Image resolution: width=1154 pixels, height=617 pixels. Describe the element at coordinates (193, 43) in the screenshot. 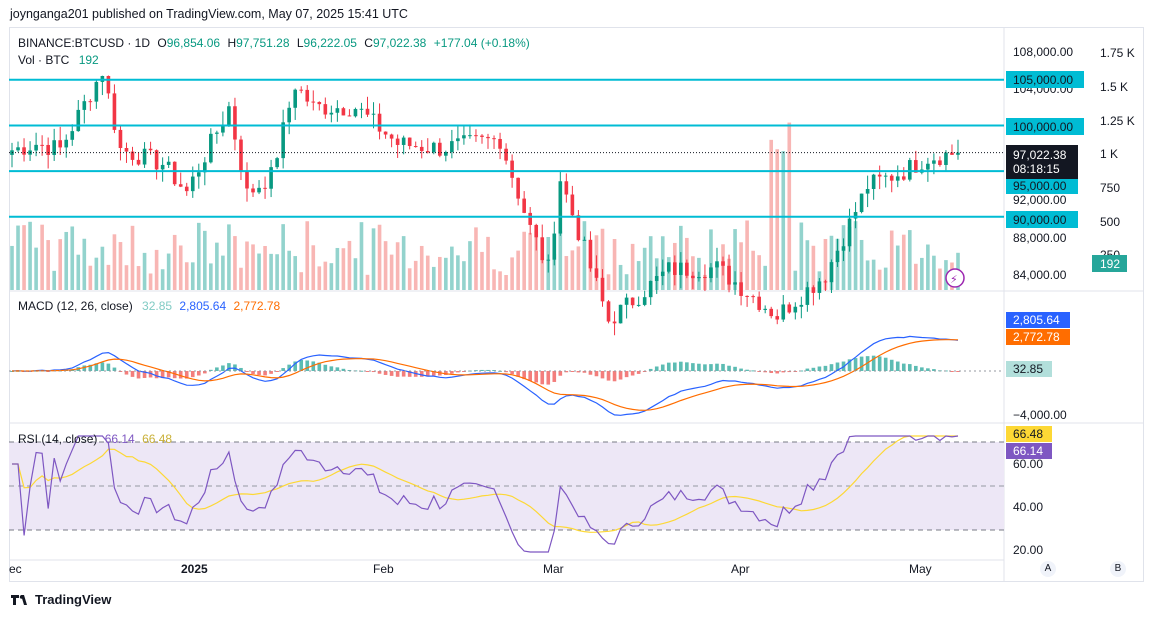

I see `open-value: 96,854.06` at that location.